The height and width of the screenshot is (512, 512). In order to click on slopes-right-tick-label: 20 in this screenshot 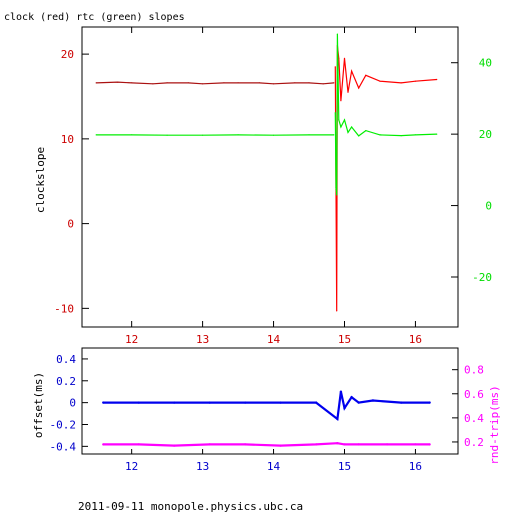, I will do `click(485, 134)`.